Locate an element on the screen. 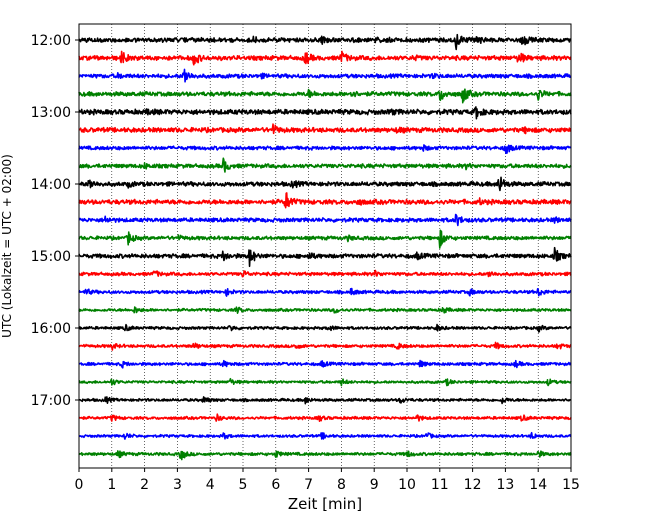 The image size is (650, 520). x-axis-label: Zeit [min] is located at coordinates (325, 504).